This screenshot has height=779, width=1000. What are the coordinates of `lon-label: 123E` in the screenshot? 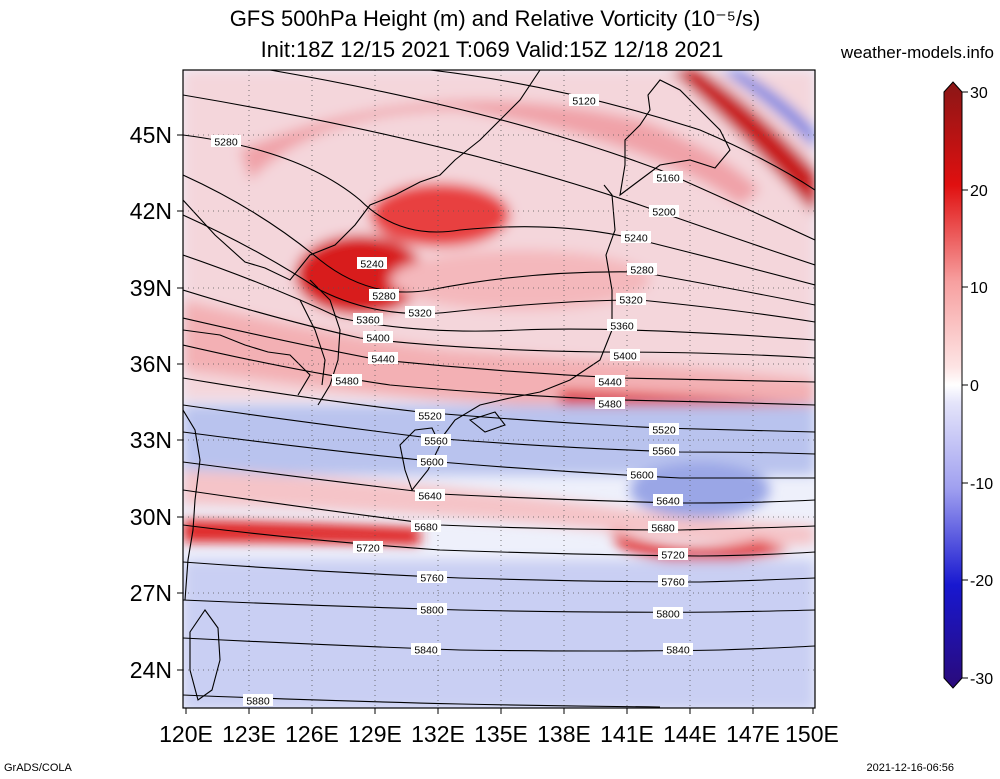 It's located at (249, 734).